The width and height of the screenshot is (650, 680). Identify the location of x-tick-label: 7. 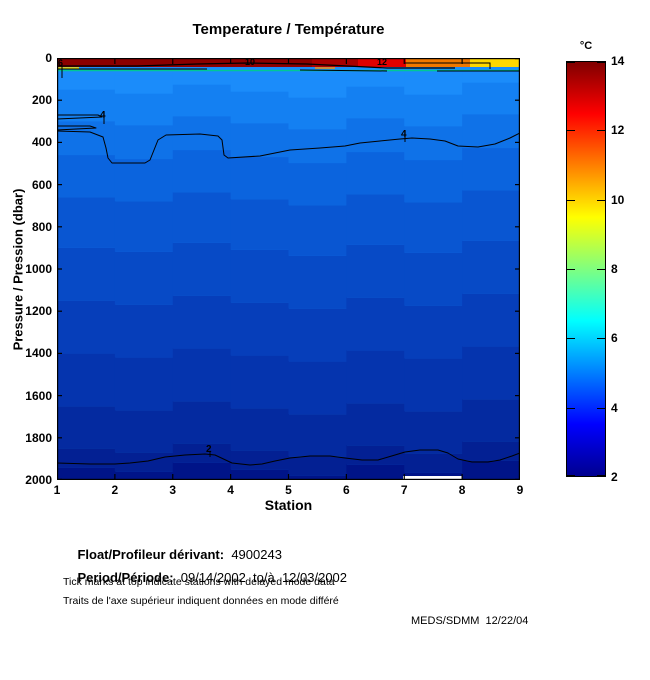
(404, 490).